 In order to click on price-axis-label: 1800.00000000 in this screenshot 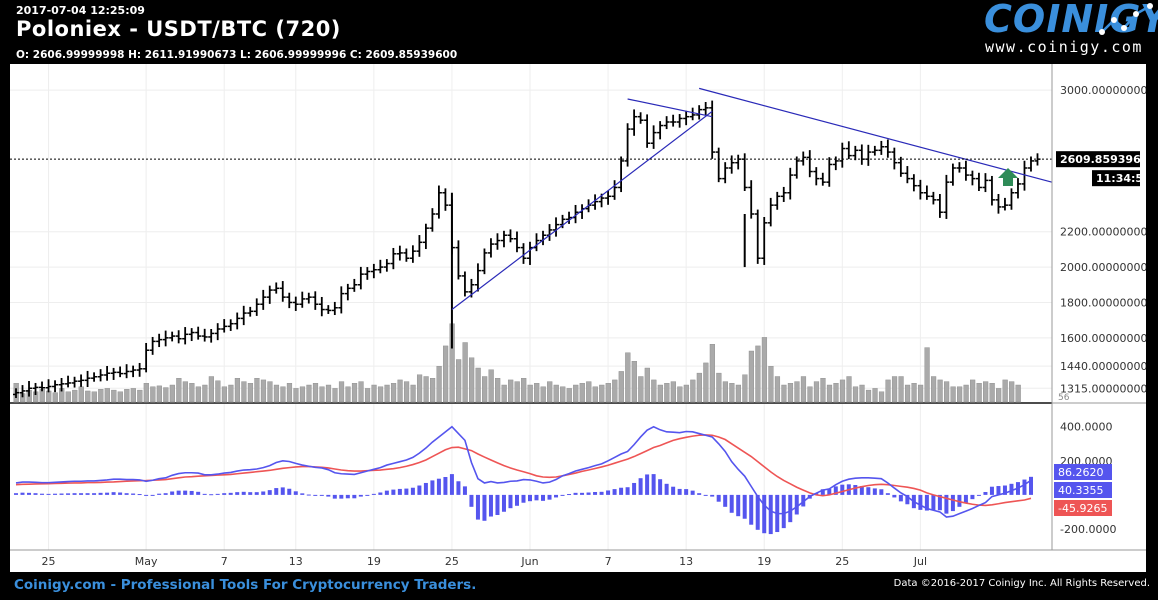, I will do `click(1103, 302)`.